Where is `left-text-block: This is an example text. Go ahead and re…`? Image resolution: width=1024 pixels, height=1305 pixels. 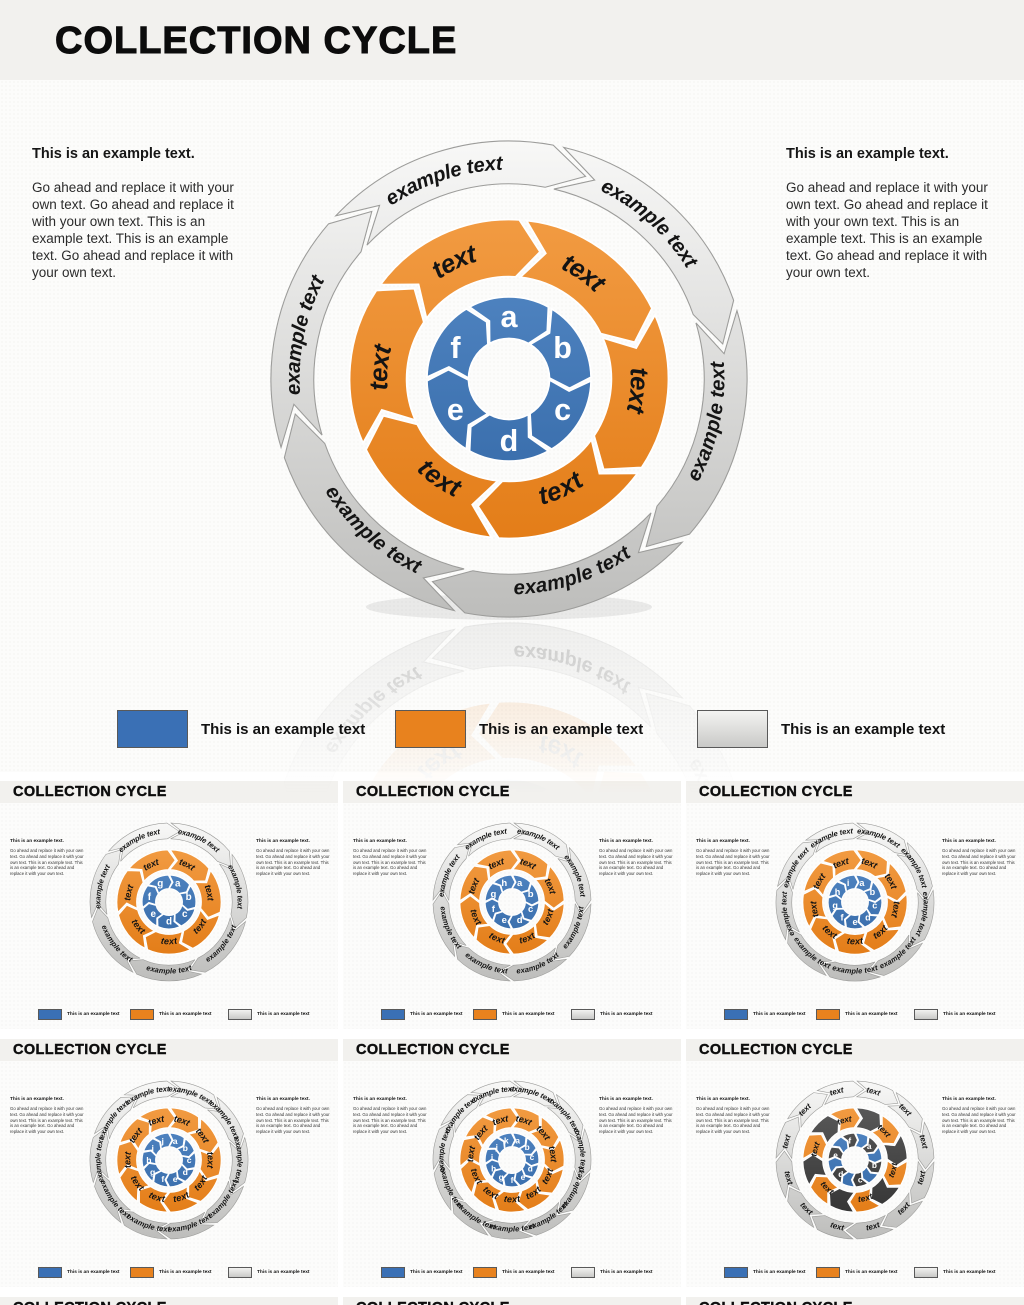
left-text-block: This is an example text. Go ahead and re… is located at coordinates (143, 213).